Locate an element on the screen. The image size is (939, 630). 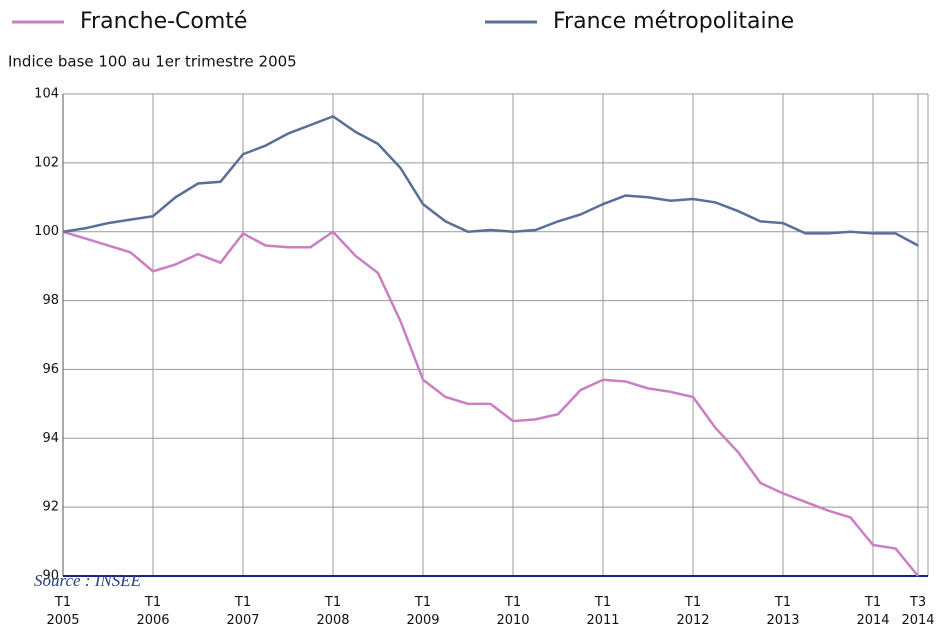
x-tick-label: T1 2014 is located at coordinates (873, 611).